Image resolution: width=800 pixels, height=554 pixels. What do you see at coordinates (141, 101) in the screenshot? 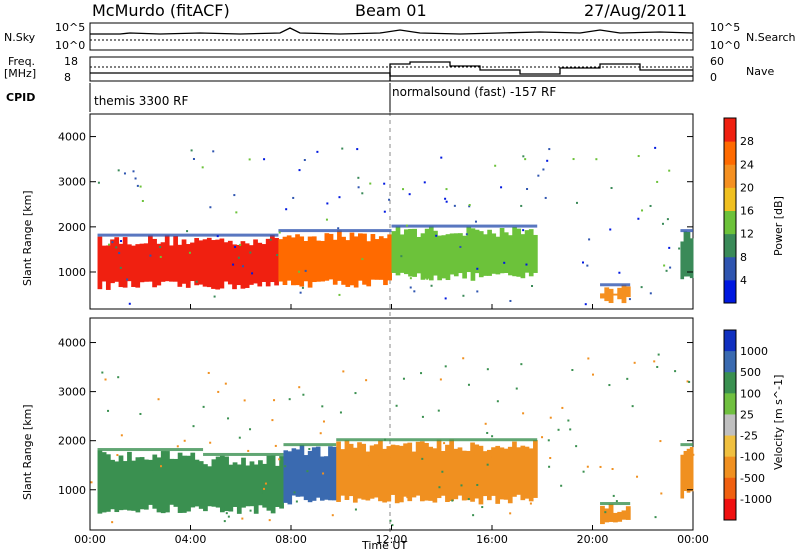
I see `cpid-segment-1: themis 3300 RF` at bounding box center [141, 101].